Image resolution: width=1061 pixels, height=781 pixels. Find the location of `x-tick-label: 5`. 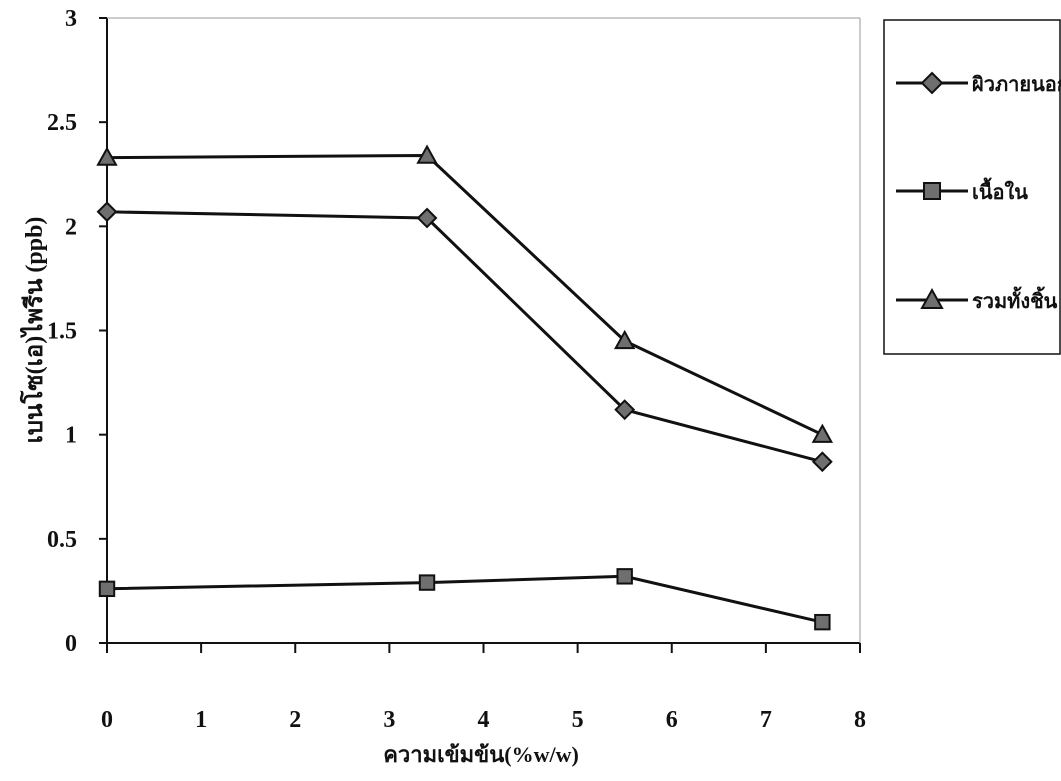

x-tick-label: 5 is located at coordinates (578, 720).